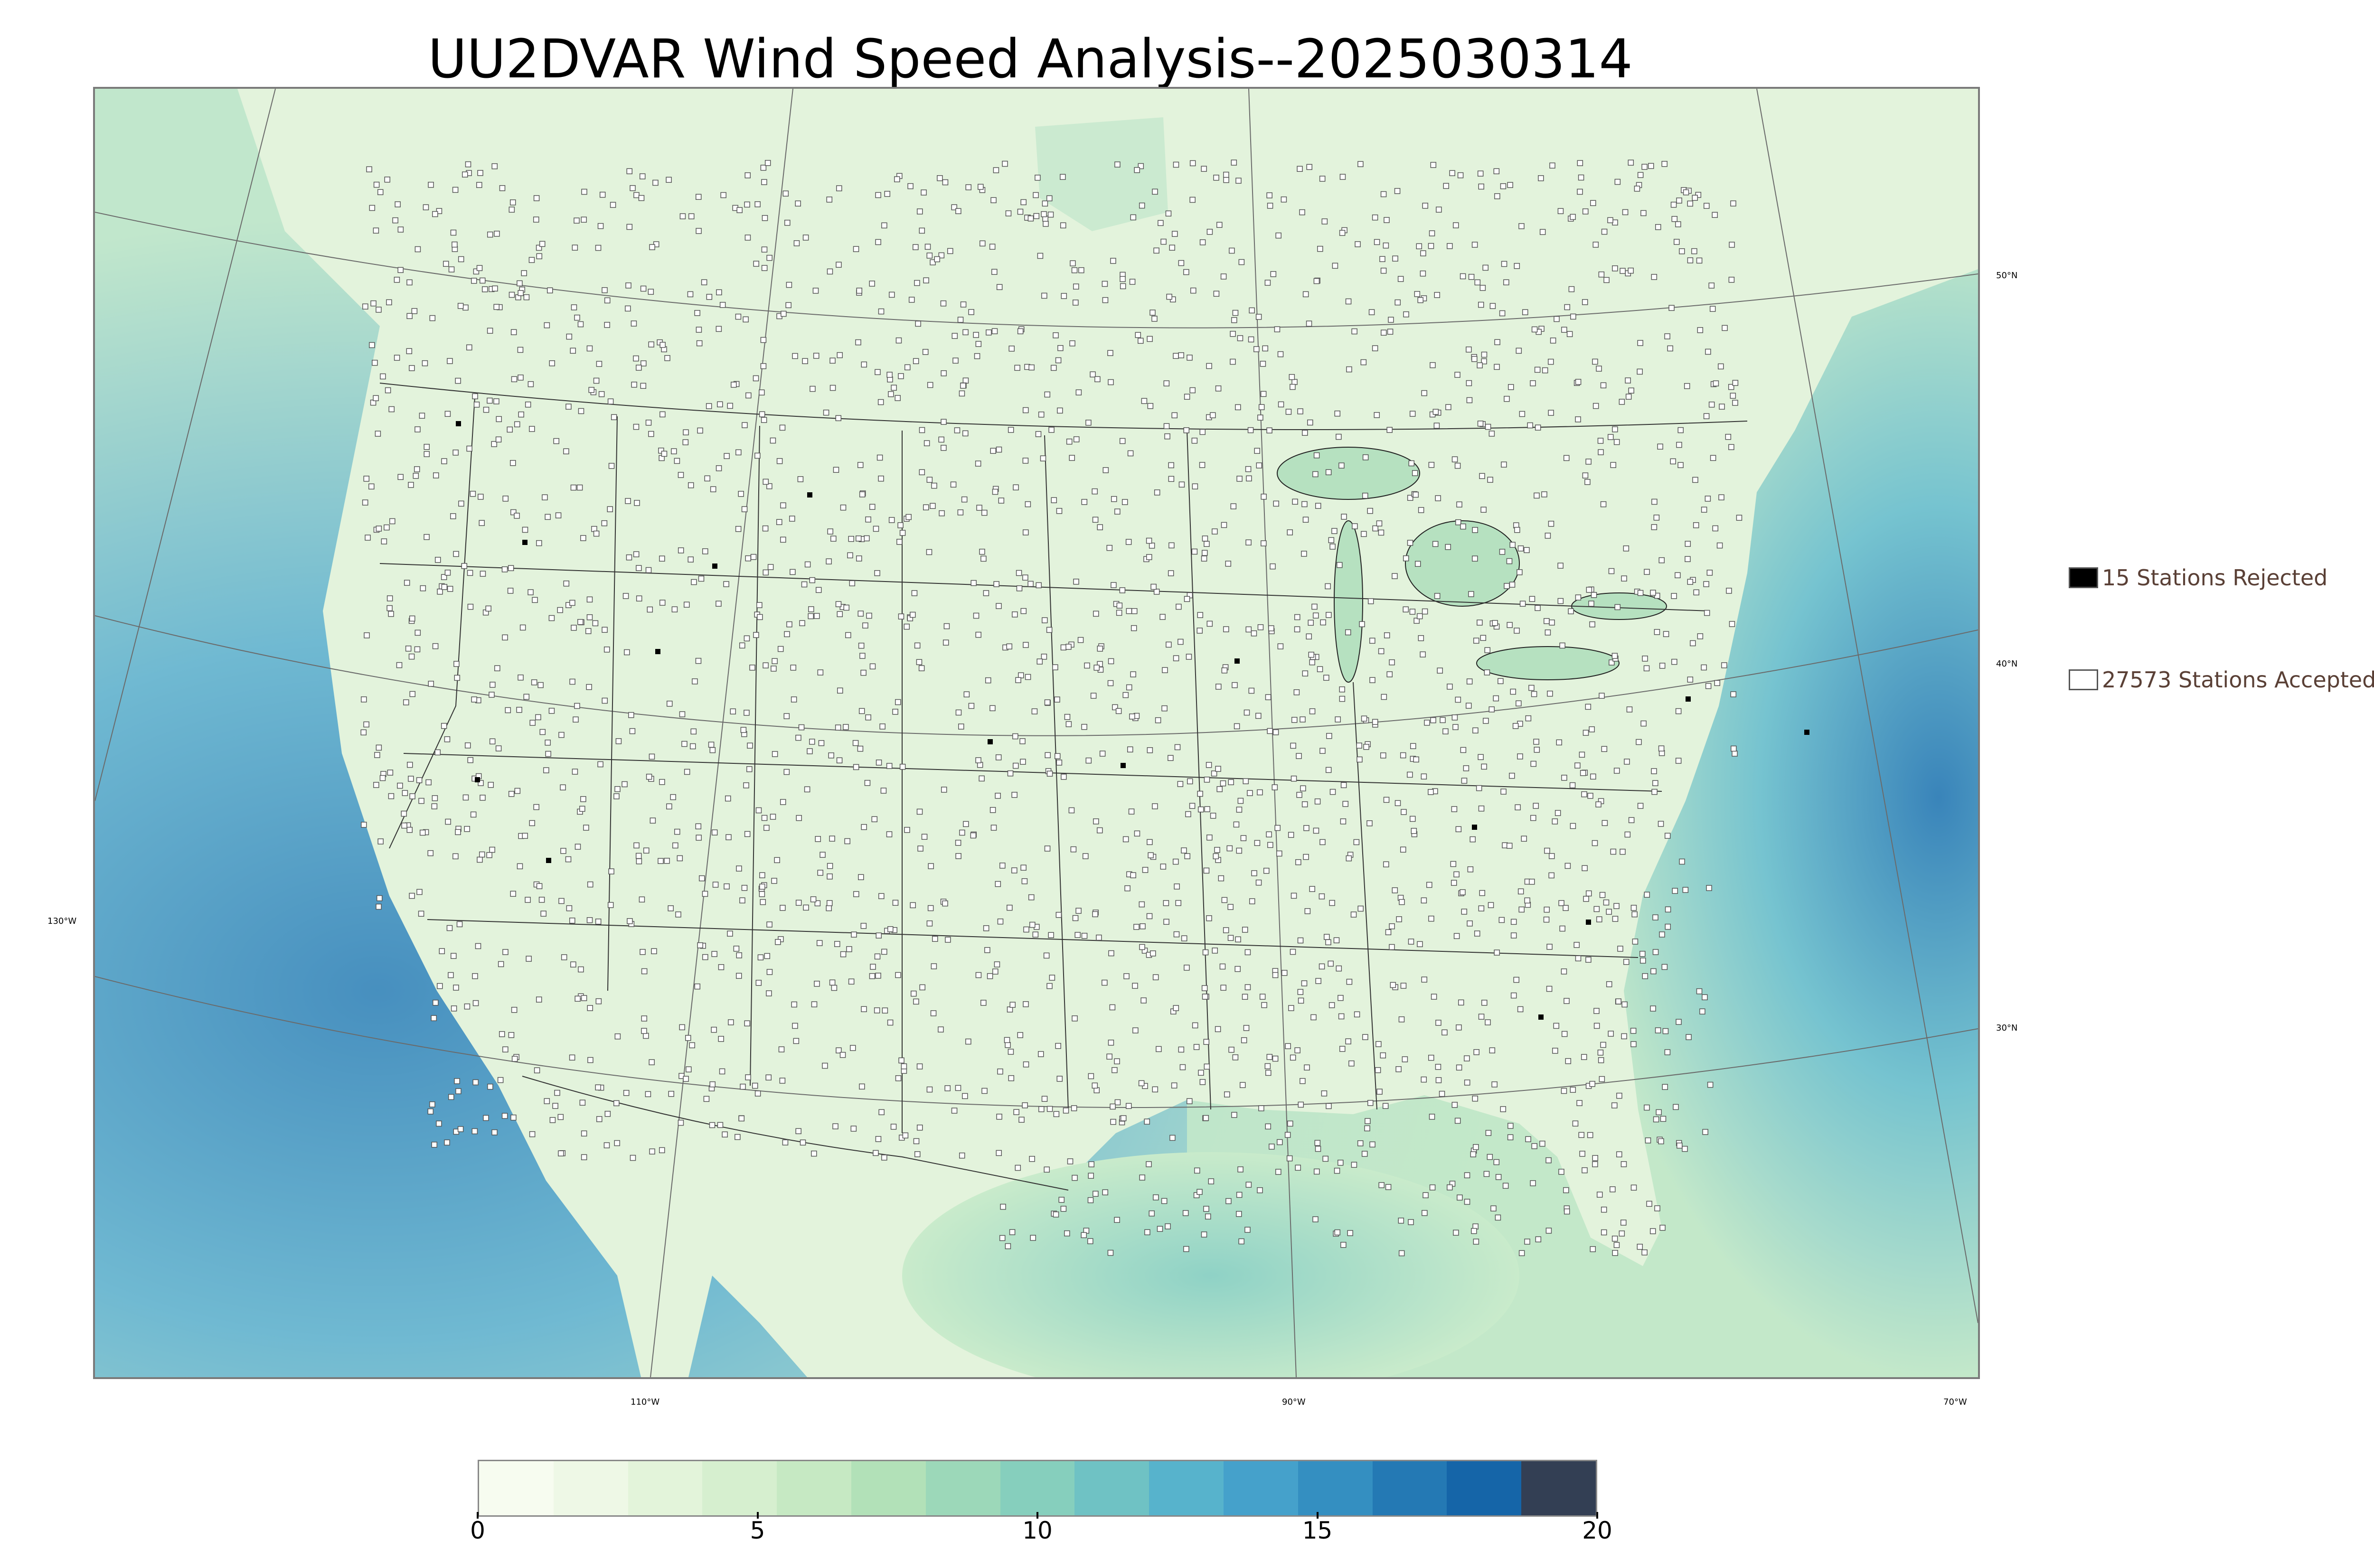  Describe the element at coordinates (1588, 923) in the screenshot. I see `rejected-station-marker` at that location.